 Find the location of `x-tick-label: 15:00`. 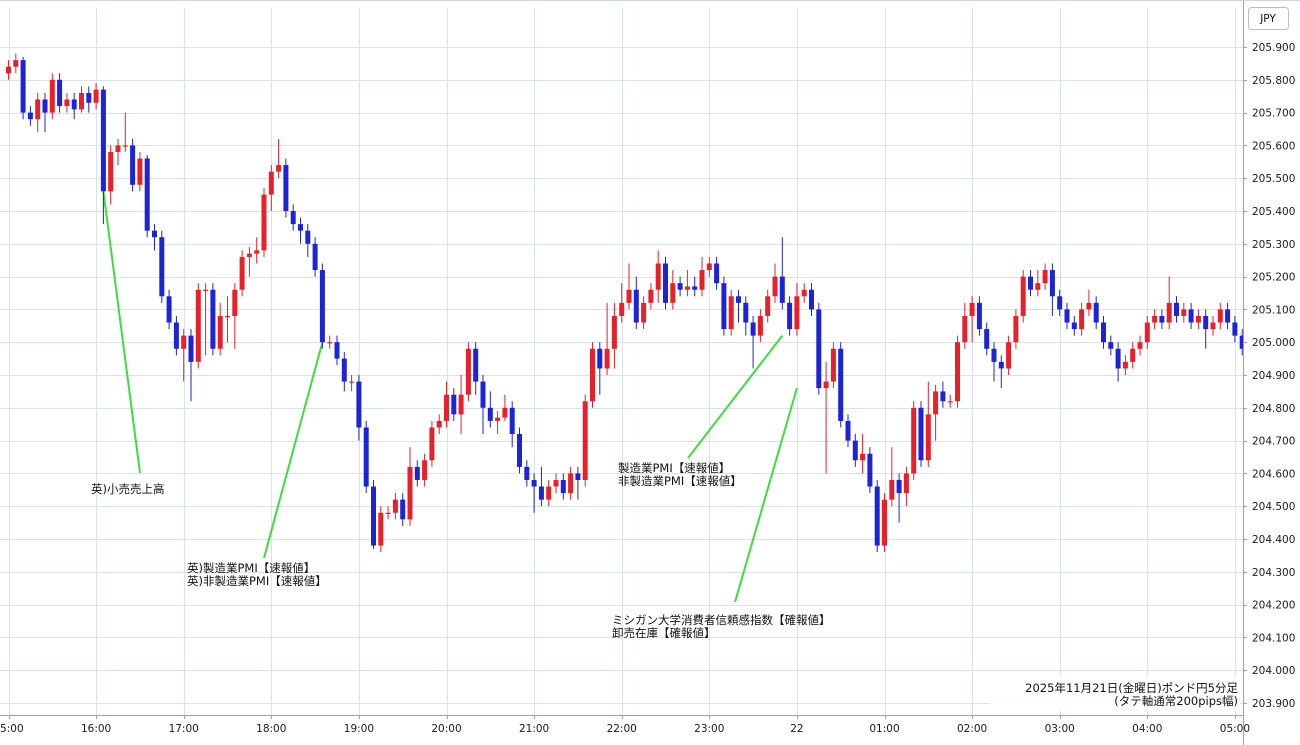

x-tick-label: 15:00 is located at coordinates (12, 729).